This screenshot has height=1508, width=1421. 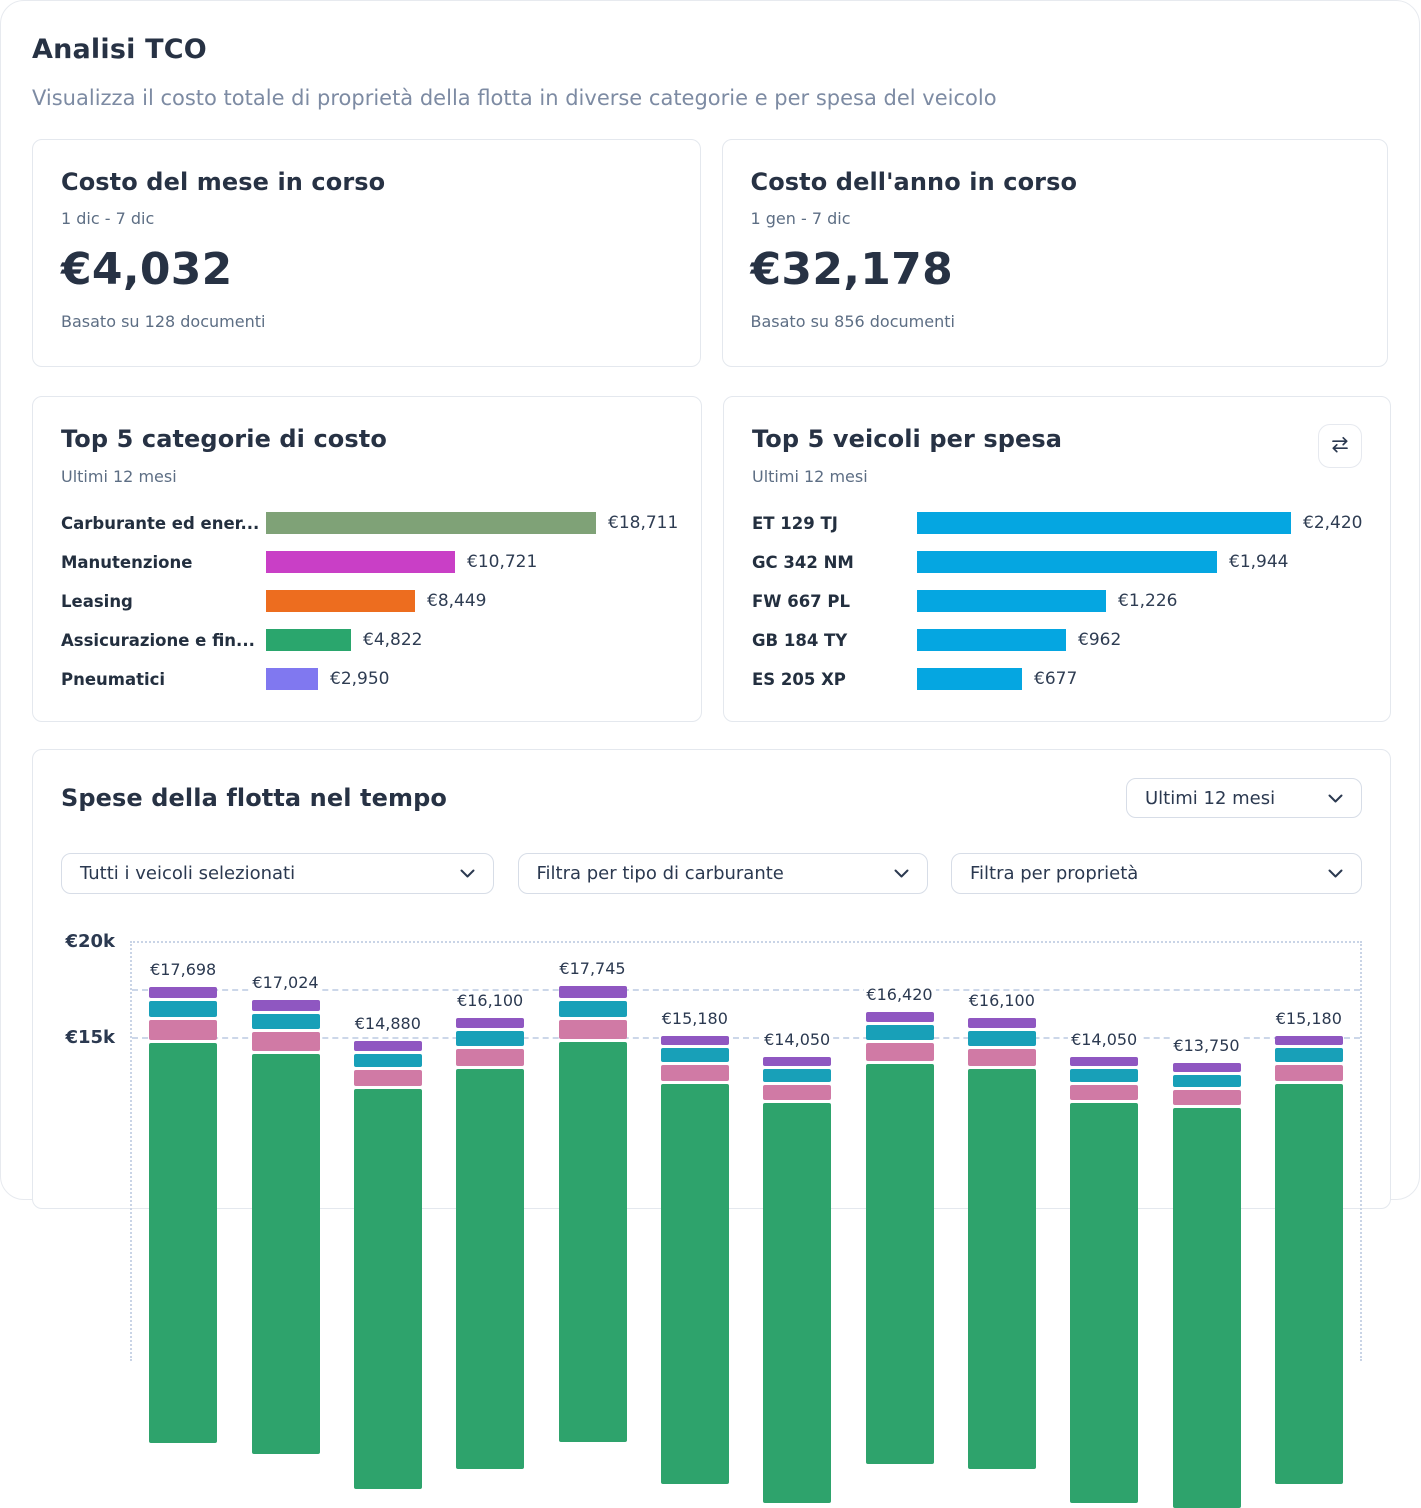 What do you see at coordinates (800, 640) in the screenshot?
I see `bar-label: GB 184 TY` at bounding box center [800, 640].